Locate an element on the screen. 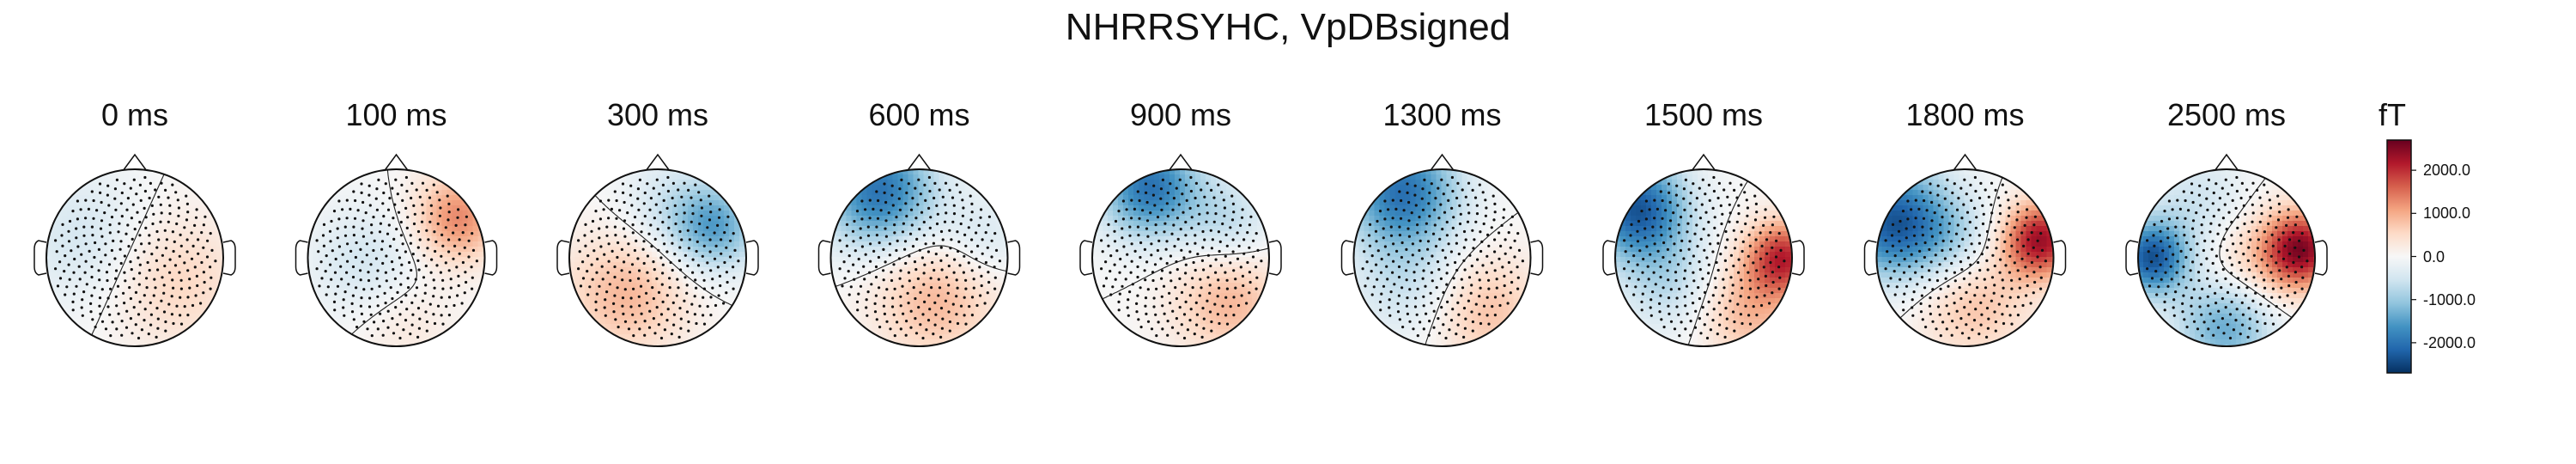 The width and height of the screenshot is (2576, 464). topomap-label: 300 ms is located at coordinates (658, 114).